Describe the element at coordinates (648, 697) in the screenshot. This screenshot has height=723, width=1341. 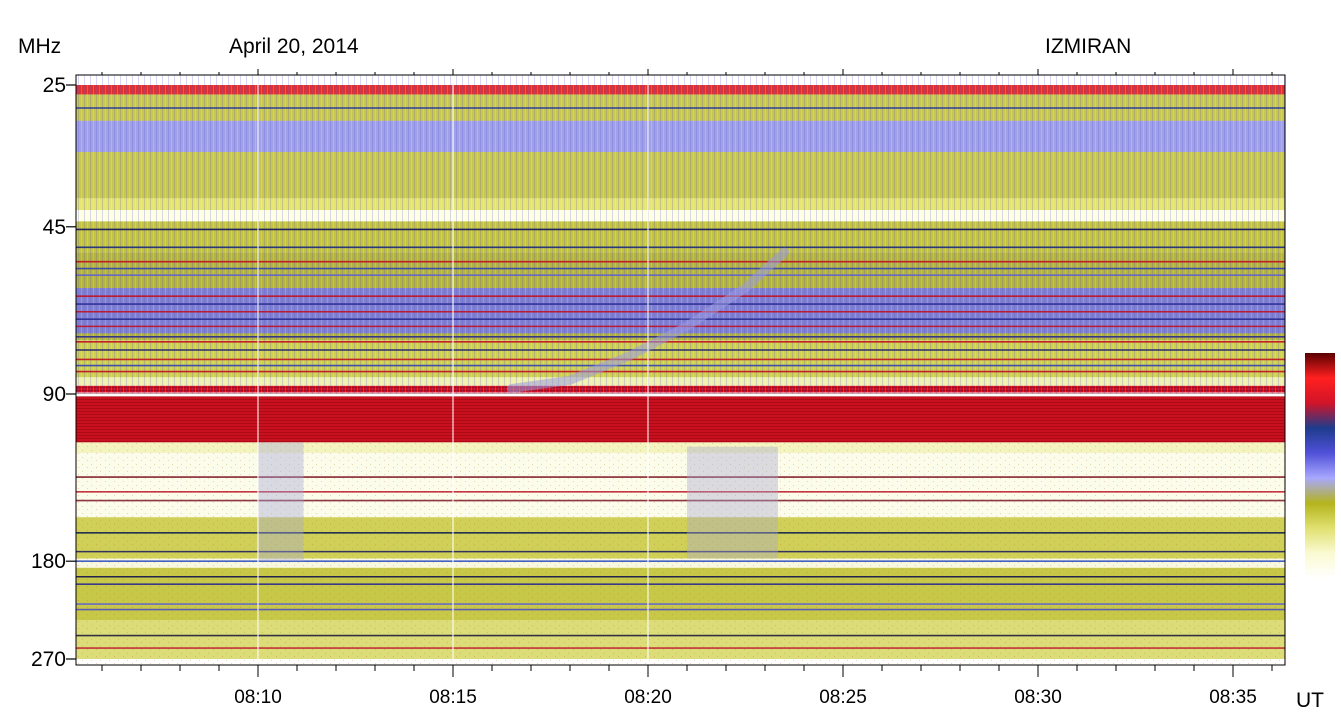
I see `x-tick-label: 08:20` at that location.